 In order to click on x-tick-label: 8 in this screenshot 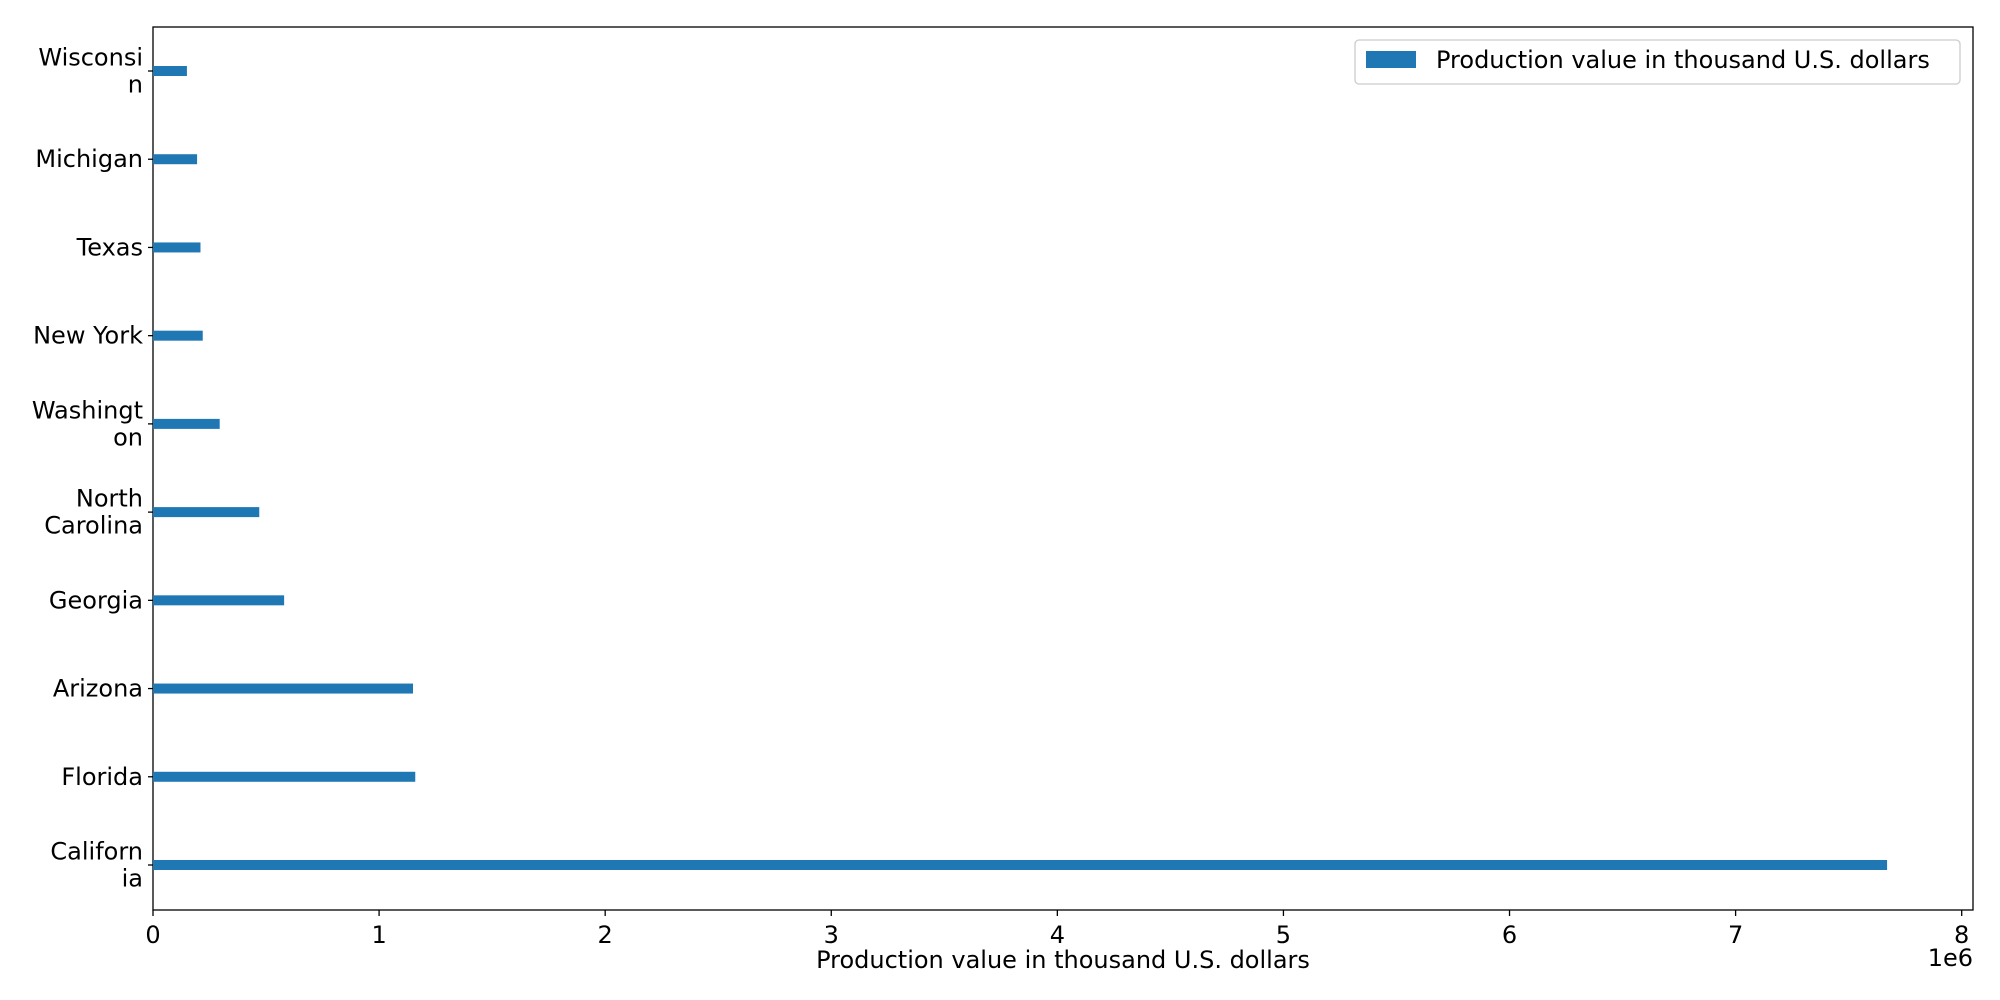, I will do `click(1961, 935)`.